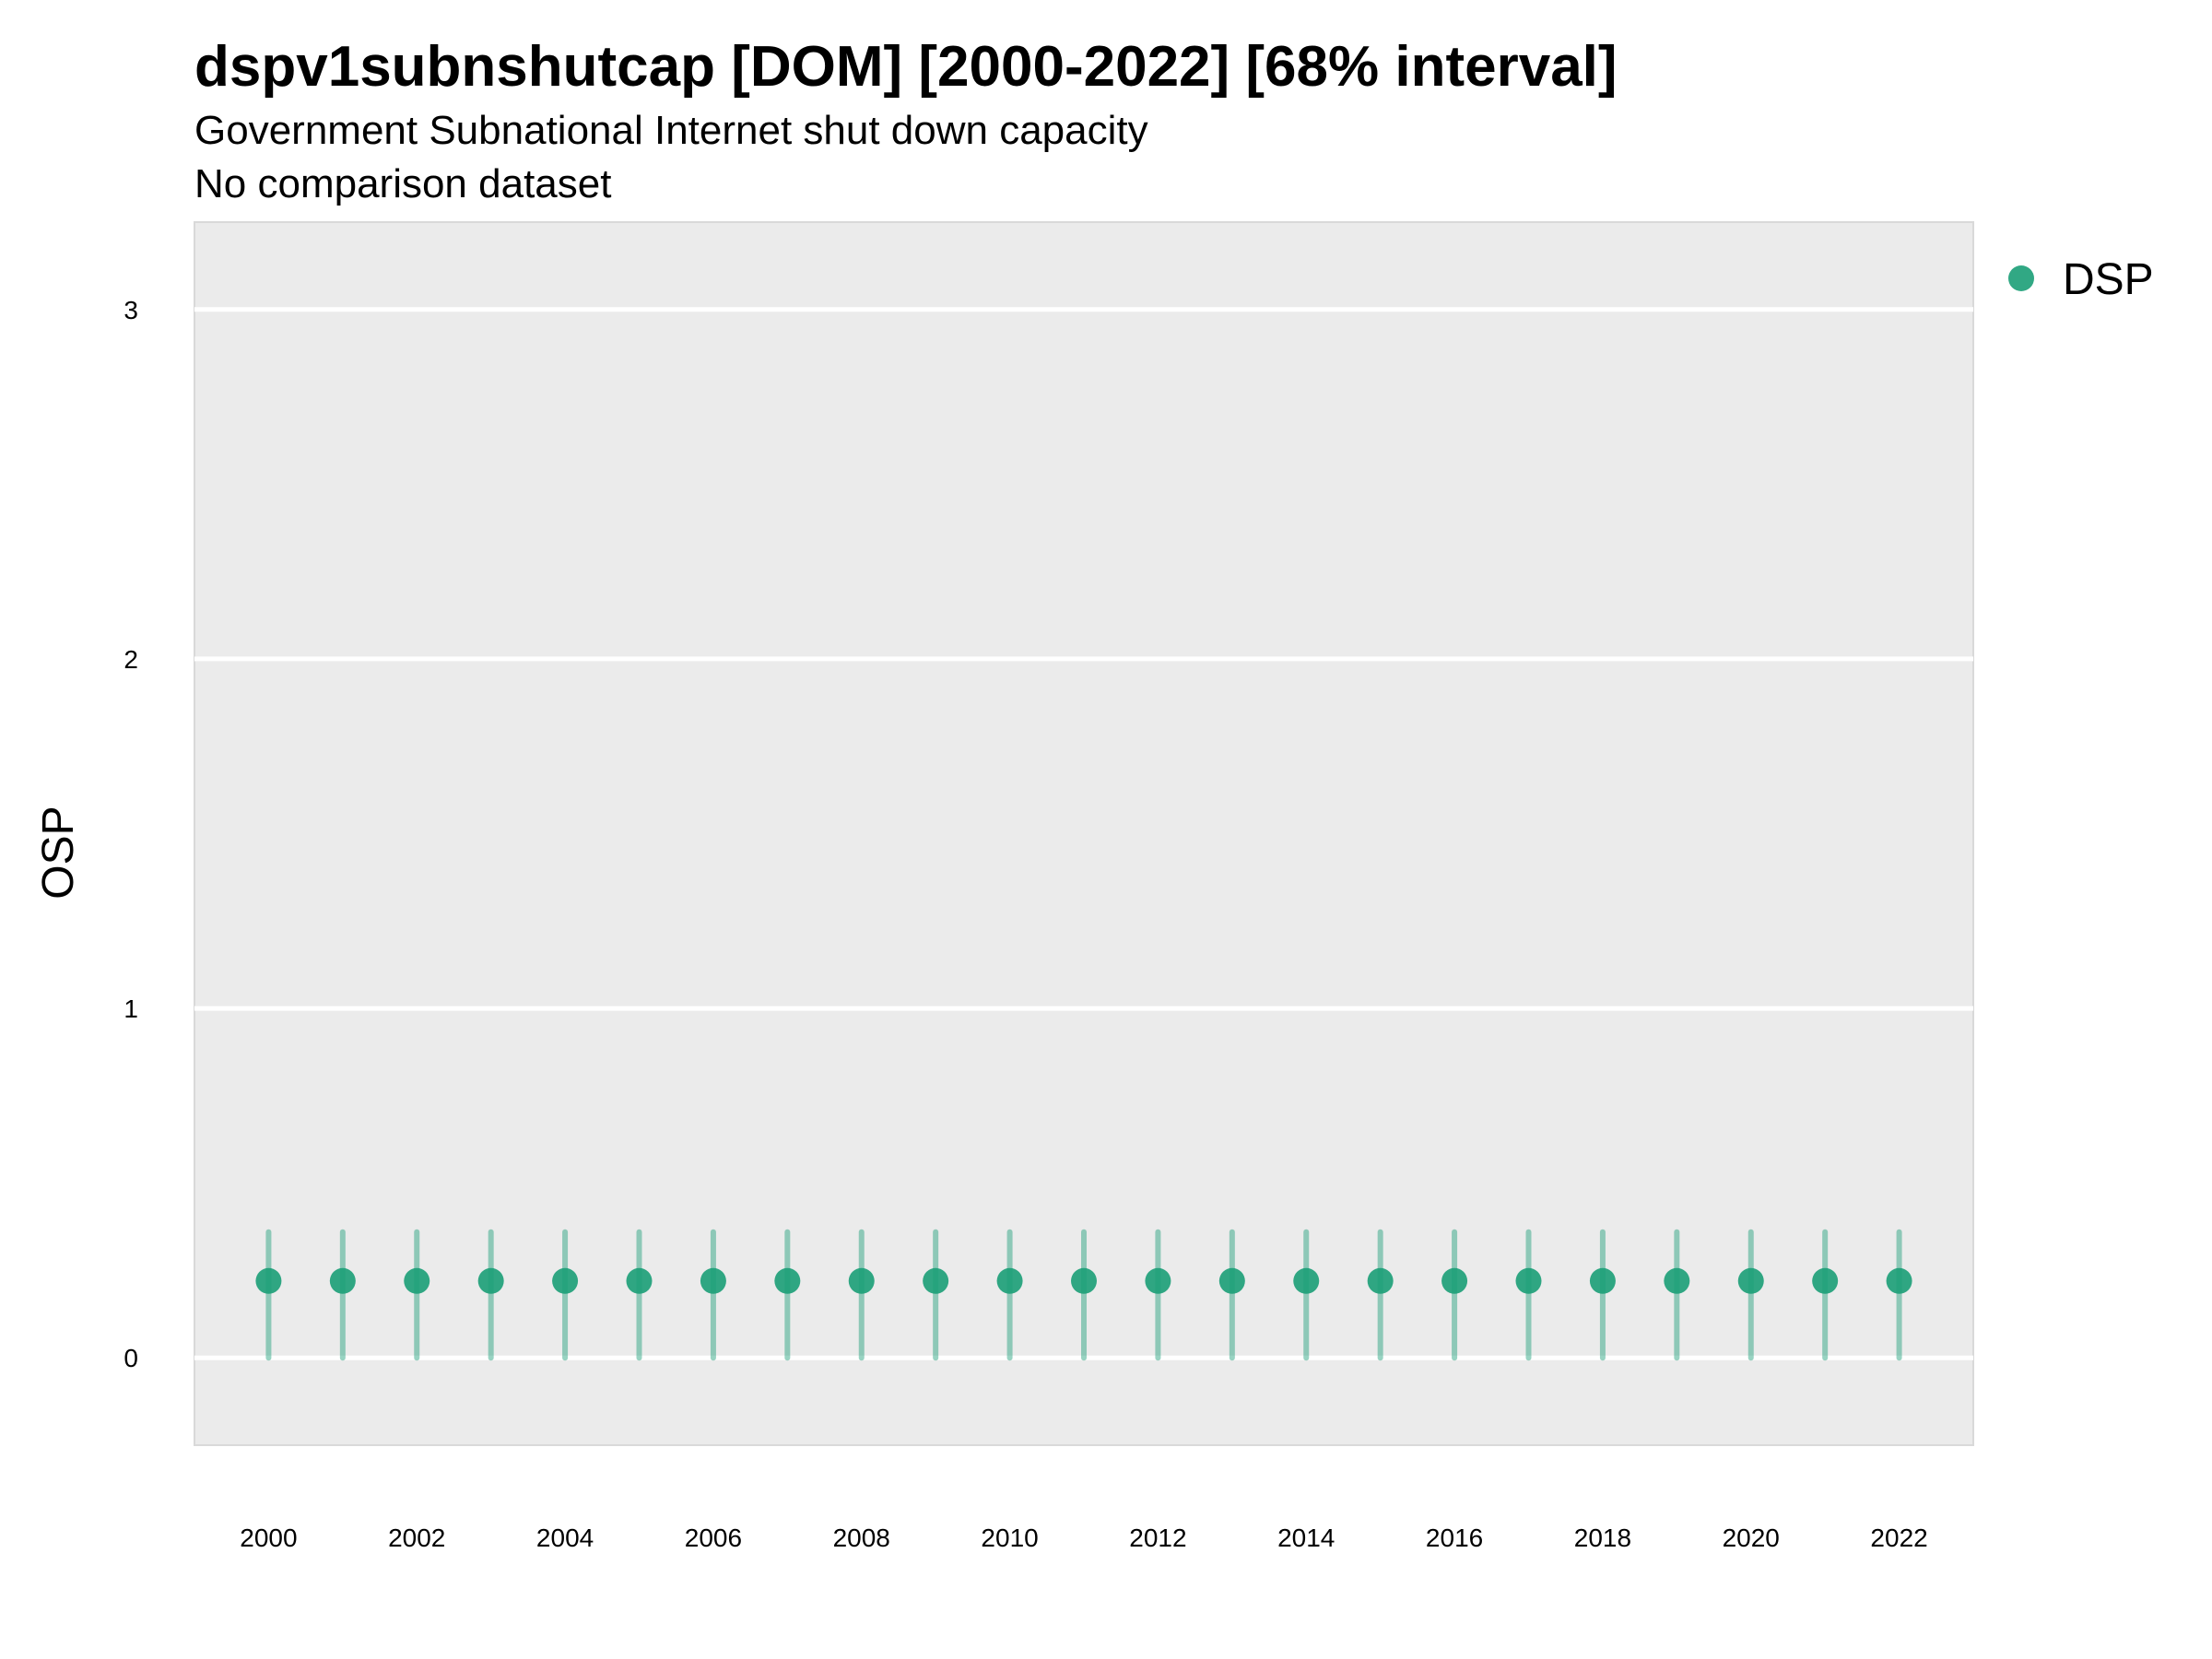 The height and width of the screenshot is (1659, 2212). What do you see at coordinates (1009, 1280) in the screenshot?
I see `data-point-2010` at bounding box center [1009, 1280].